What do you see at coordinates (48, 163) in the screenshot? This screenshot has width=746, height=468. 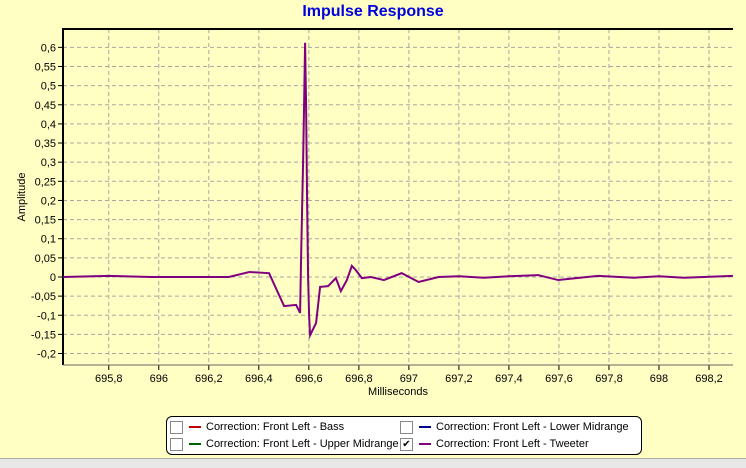 I see `y-tick-label: 0,3` at bounding box center [48, 163].